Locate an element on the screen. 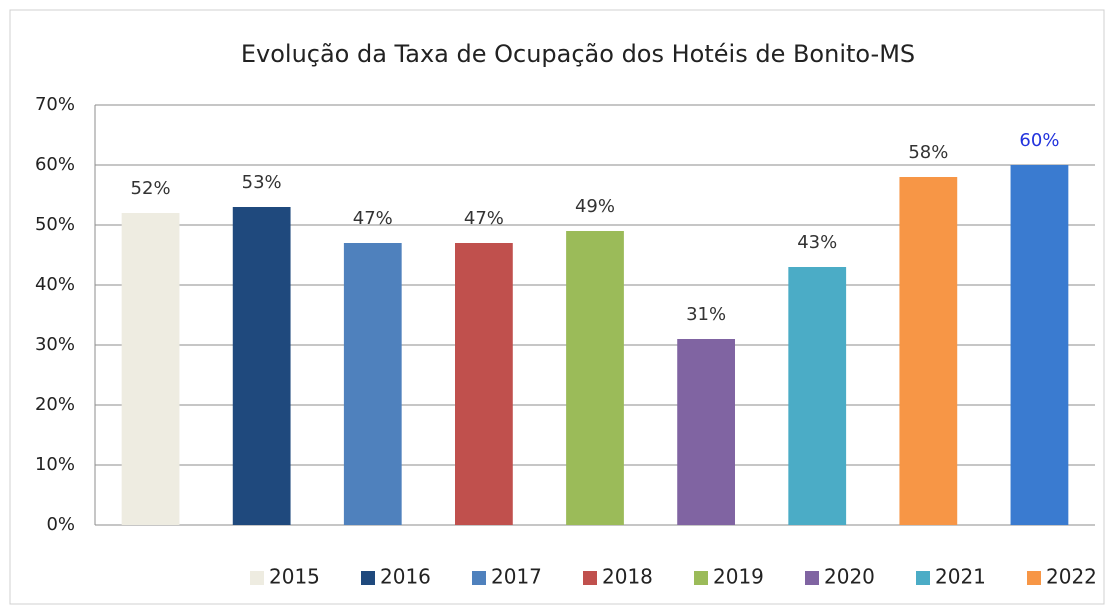  legend-label: 2020 is located at coordinates (849, 577).